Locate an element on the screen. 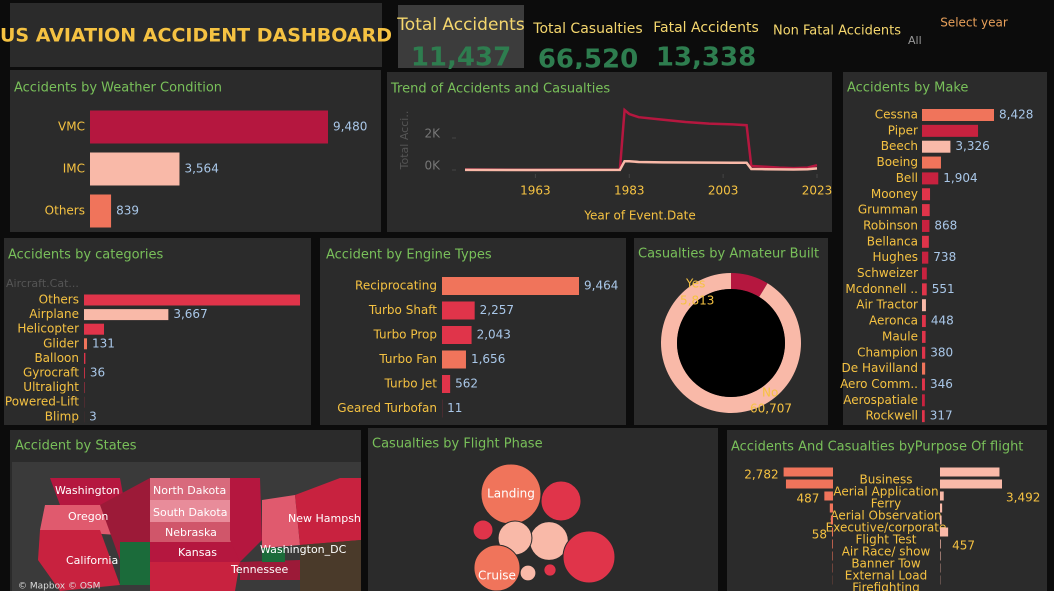  category-label: Beech is located at coordinates (899, 146).